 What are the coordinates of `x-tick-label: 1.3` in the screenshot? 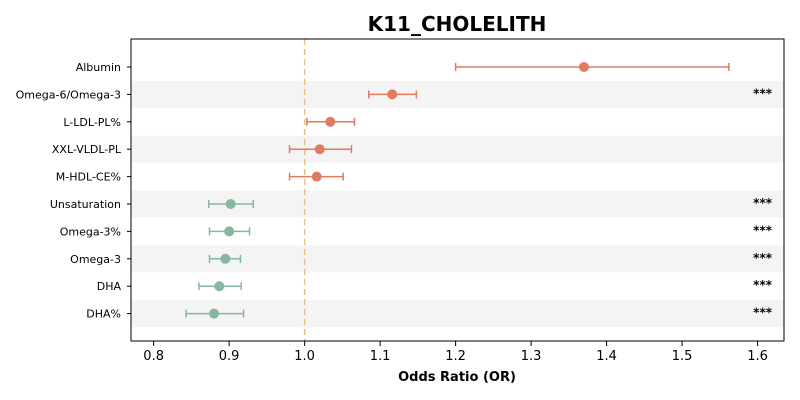 It's located at (531, 356).